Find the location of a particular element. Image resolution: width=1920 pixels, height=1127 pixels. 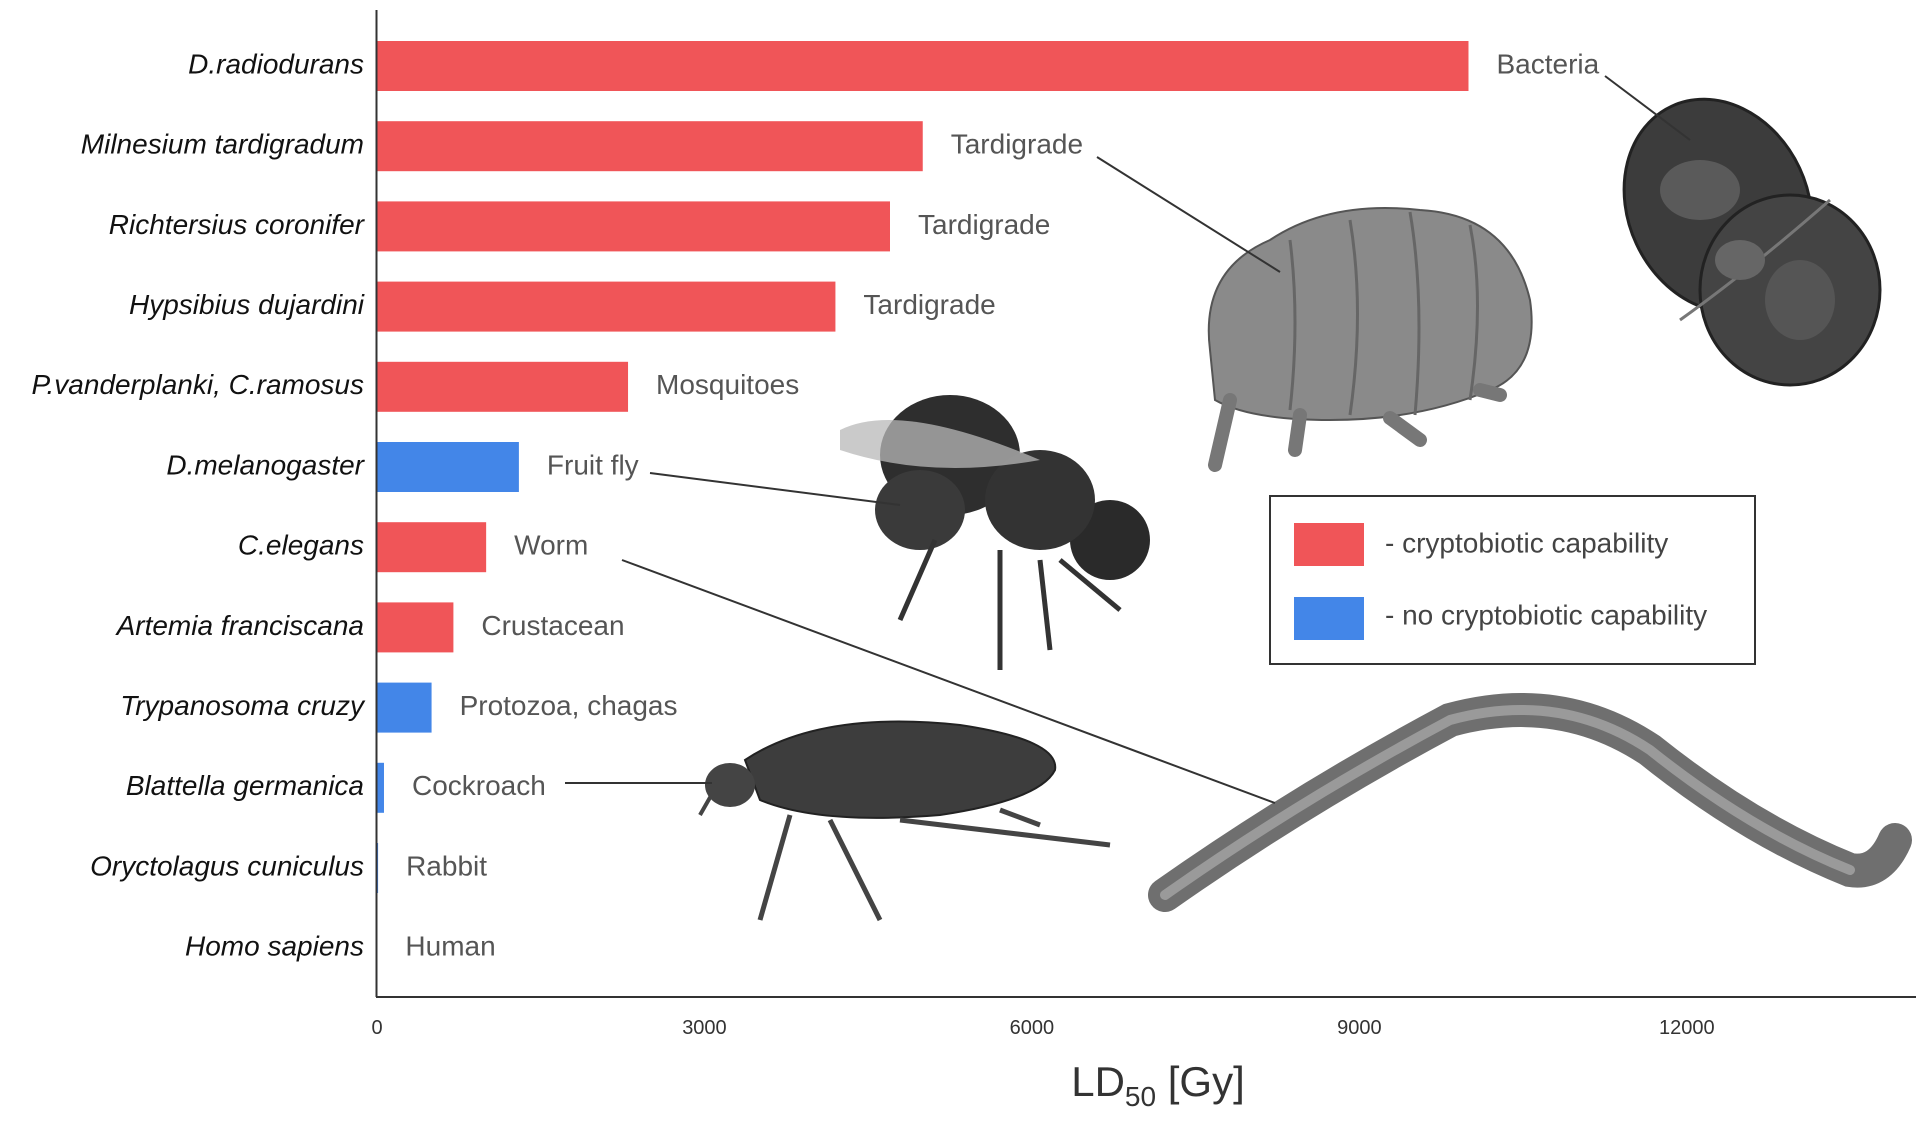

legend-label-cryptobiotic: - cryptobiotic capability is located at coordinates (1526, 542).